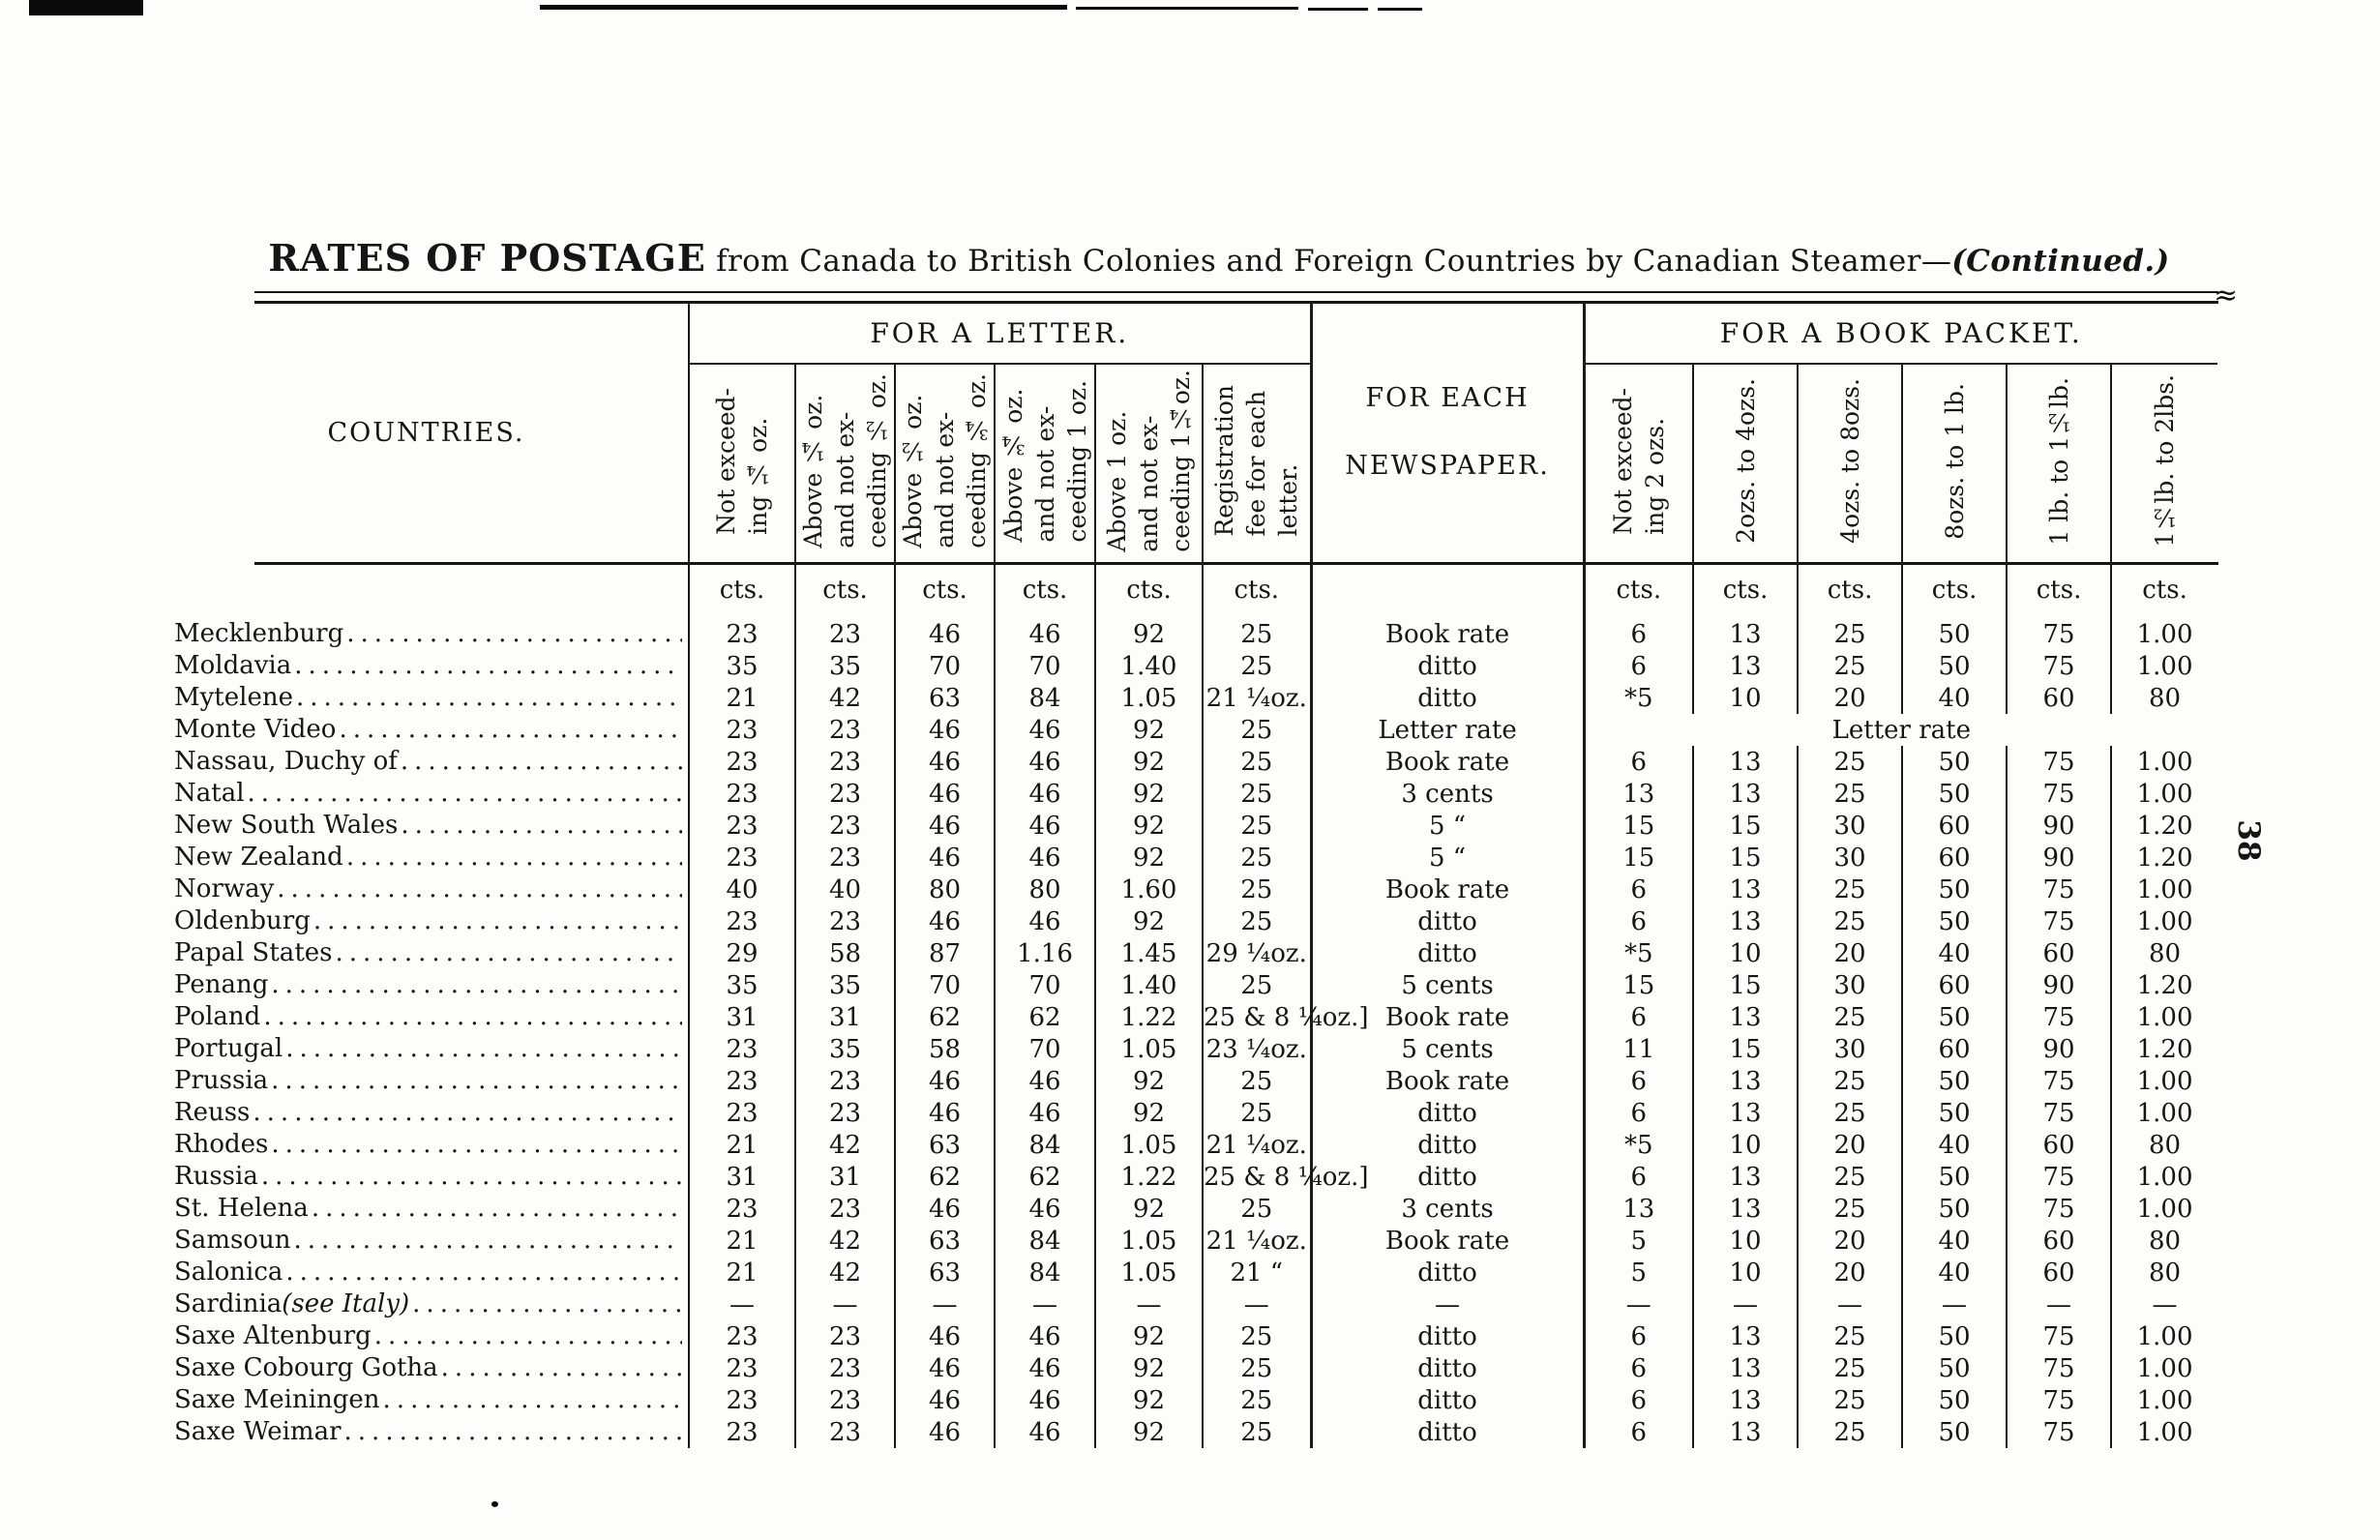 The image size is (2380, 1540). What do you see at coordinates (229, 1048) in the screenshot?
I see `country-name: Portugal` at bounding box center [229, 1048].